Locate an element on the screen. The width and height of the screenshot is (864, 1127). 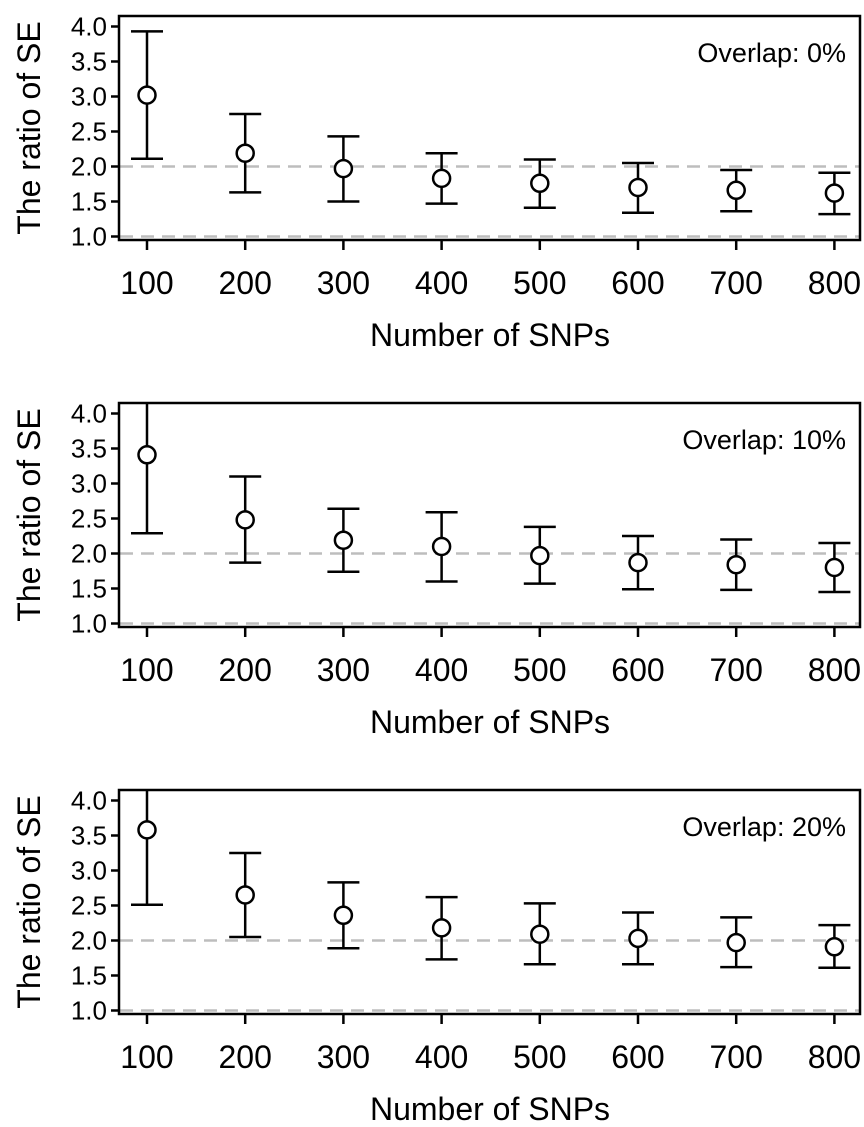
overlap-annotation: Overlap: 10% is located at coordinates (764, 440).